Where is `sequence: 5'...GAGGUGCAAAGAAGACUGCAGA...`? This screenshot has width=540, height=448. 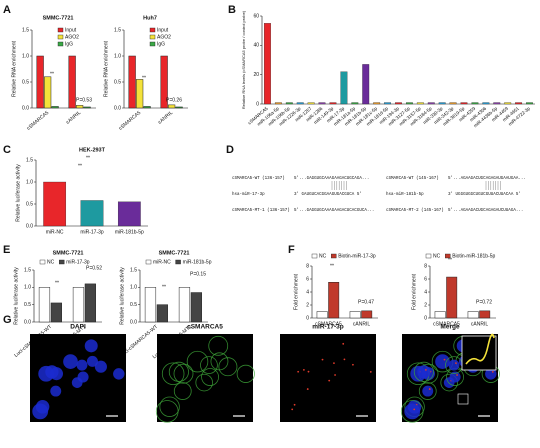
sequence: 5'...GAGGUGCAAAGAAGACUGCAGA... is located at coordinates (331, 178).